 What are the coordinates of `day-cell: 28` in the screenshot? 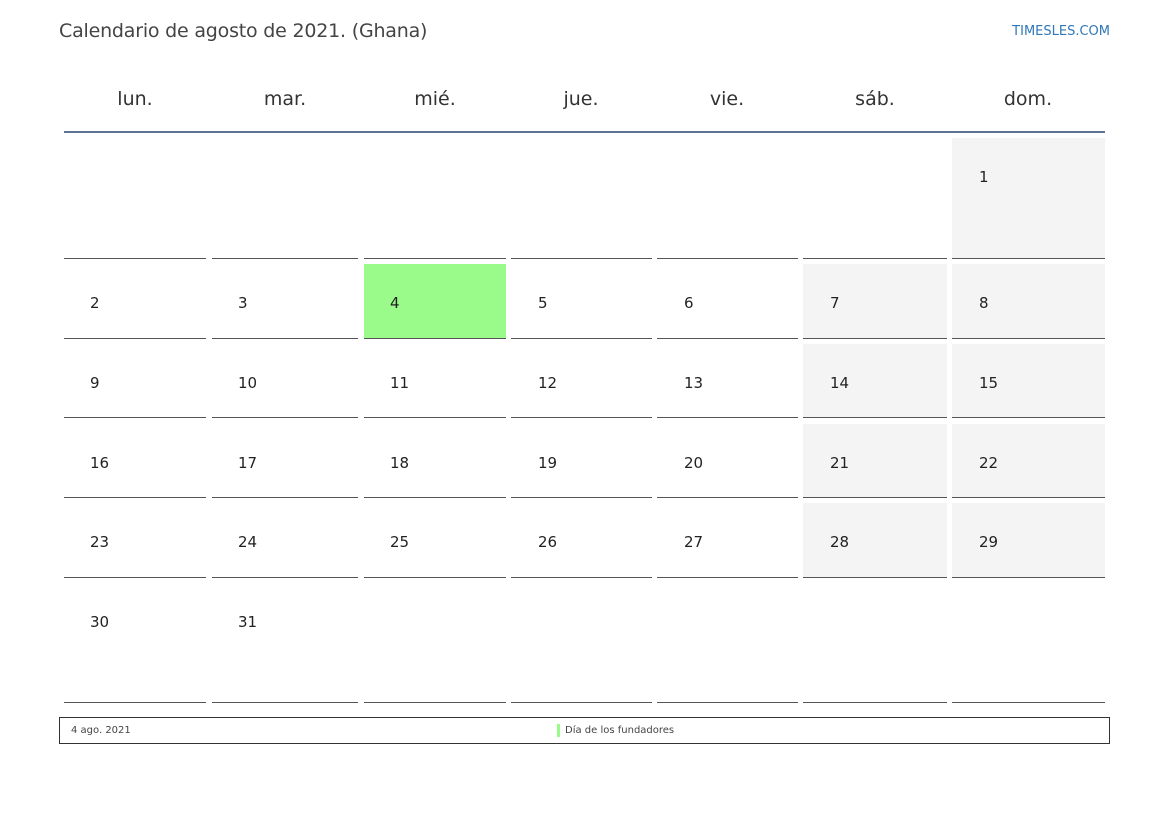 It's located at (875, 540).